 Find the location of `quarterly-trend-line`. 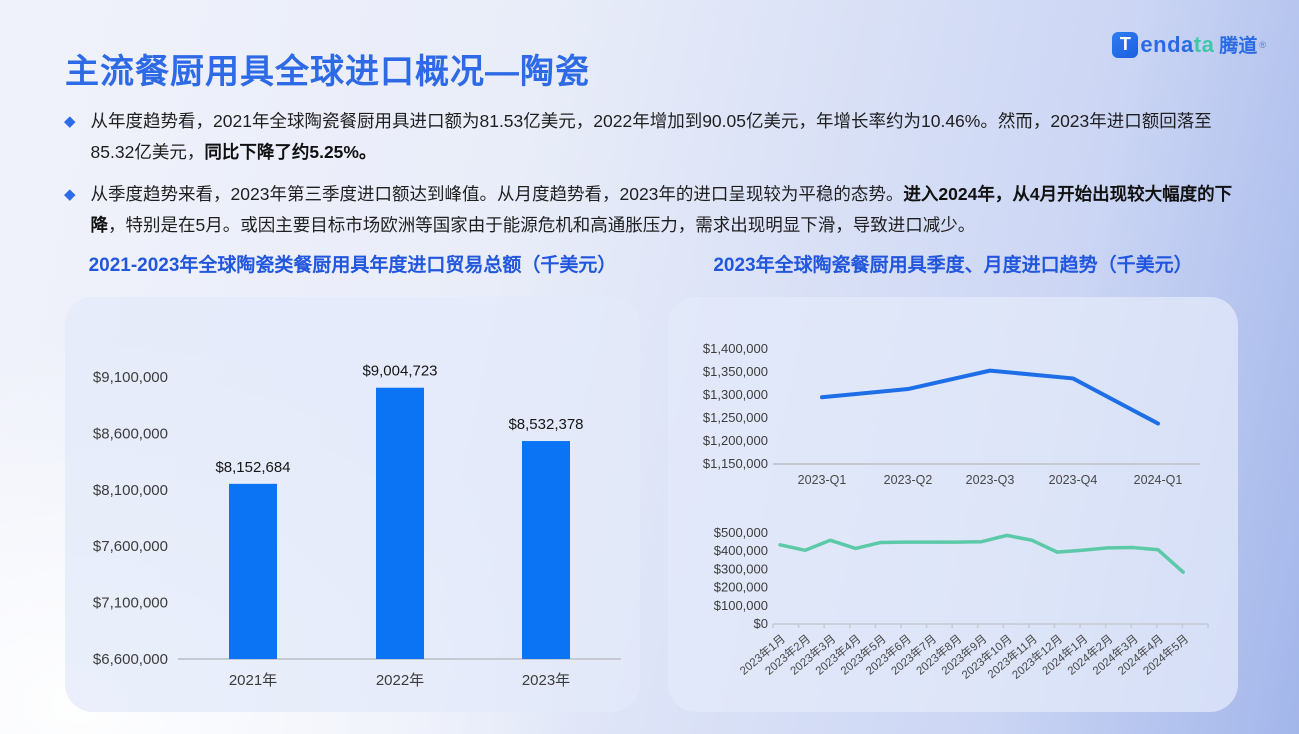

quarterly-trend-line is located at coordinates (990, 397).